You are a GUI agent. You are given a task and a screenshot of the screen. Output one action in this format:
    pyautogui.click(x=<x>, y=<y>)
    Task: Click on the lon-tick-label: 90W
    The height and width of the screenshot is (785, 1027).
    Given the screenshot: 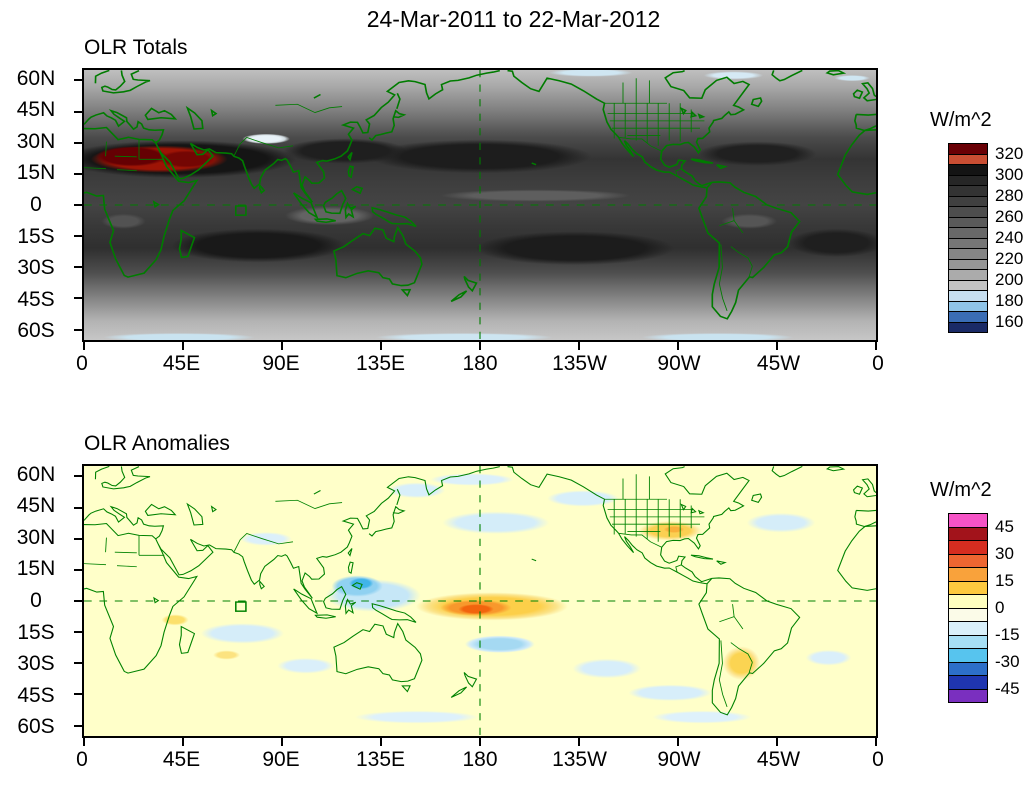 What is the action you would take?
    pyautogui.click(x=679, y=759)
    